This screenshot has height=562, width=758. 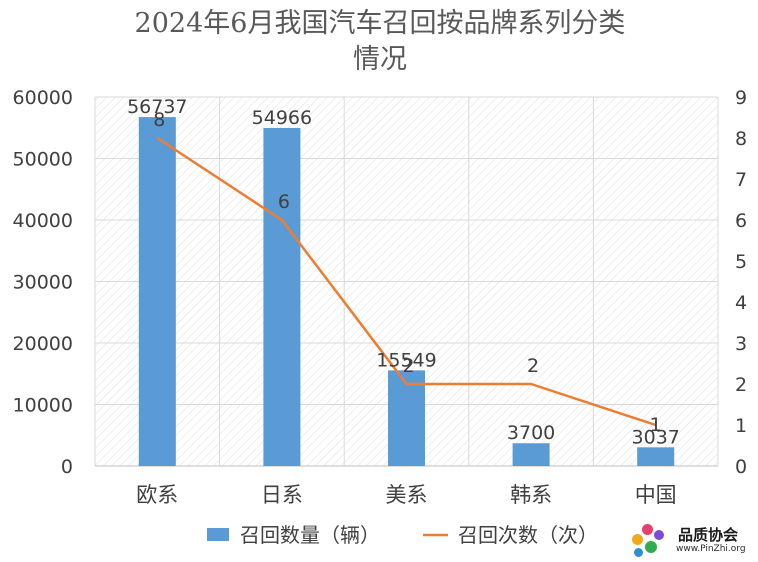 I want to click on right-axis-ticks: 0 1 2 3 4 5 6 7 8 9, so click(x=741, y=282).